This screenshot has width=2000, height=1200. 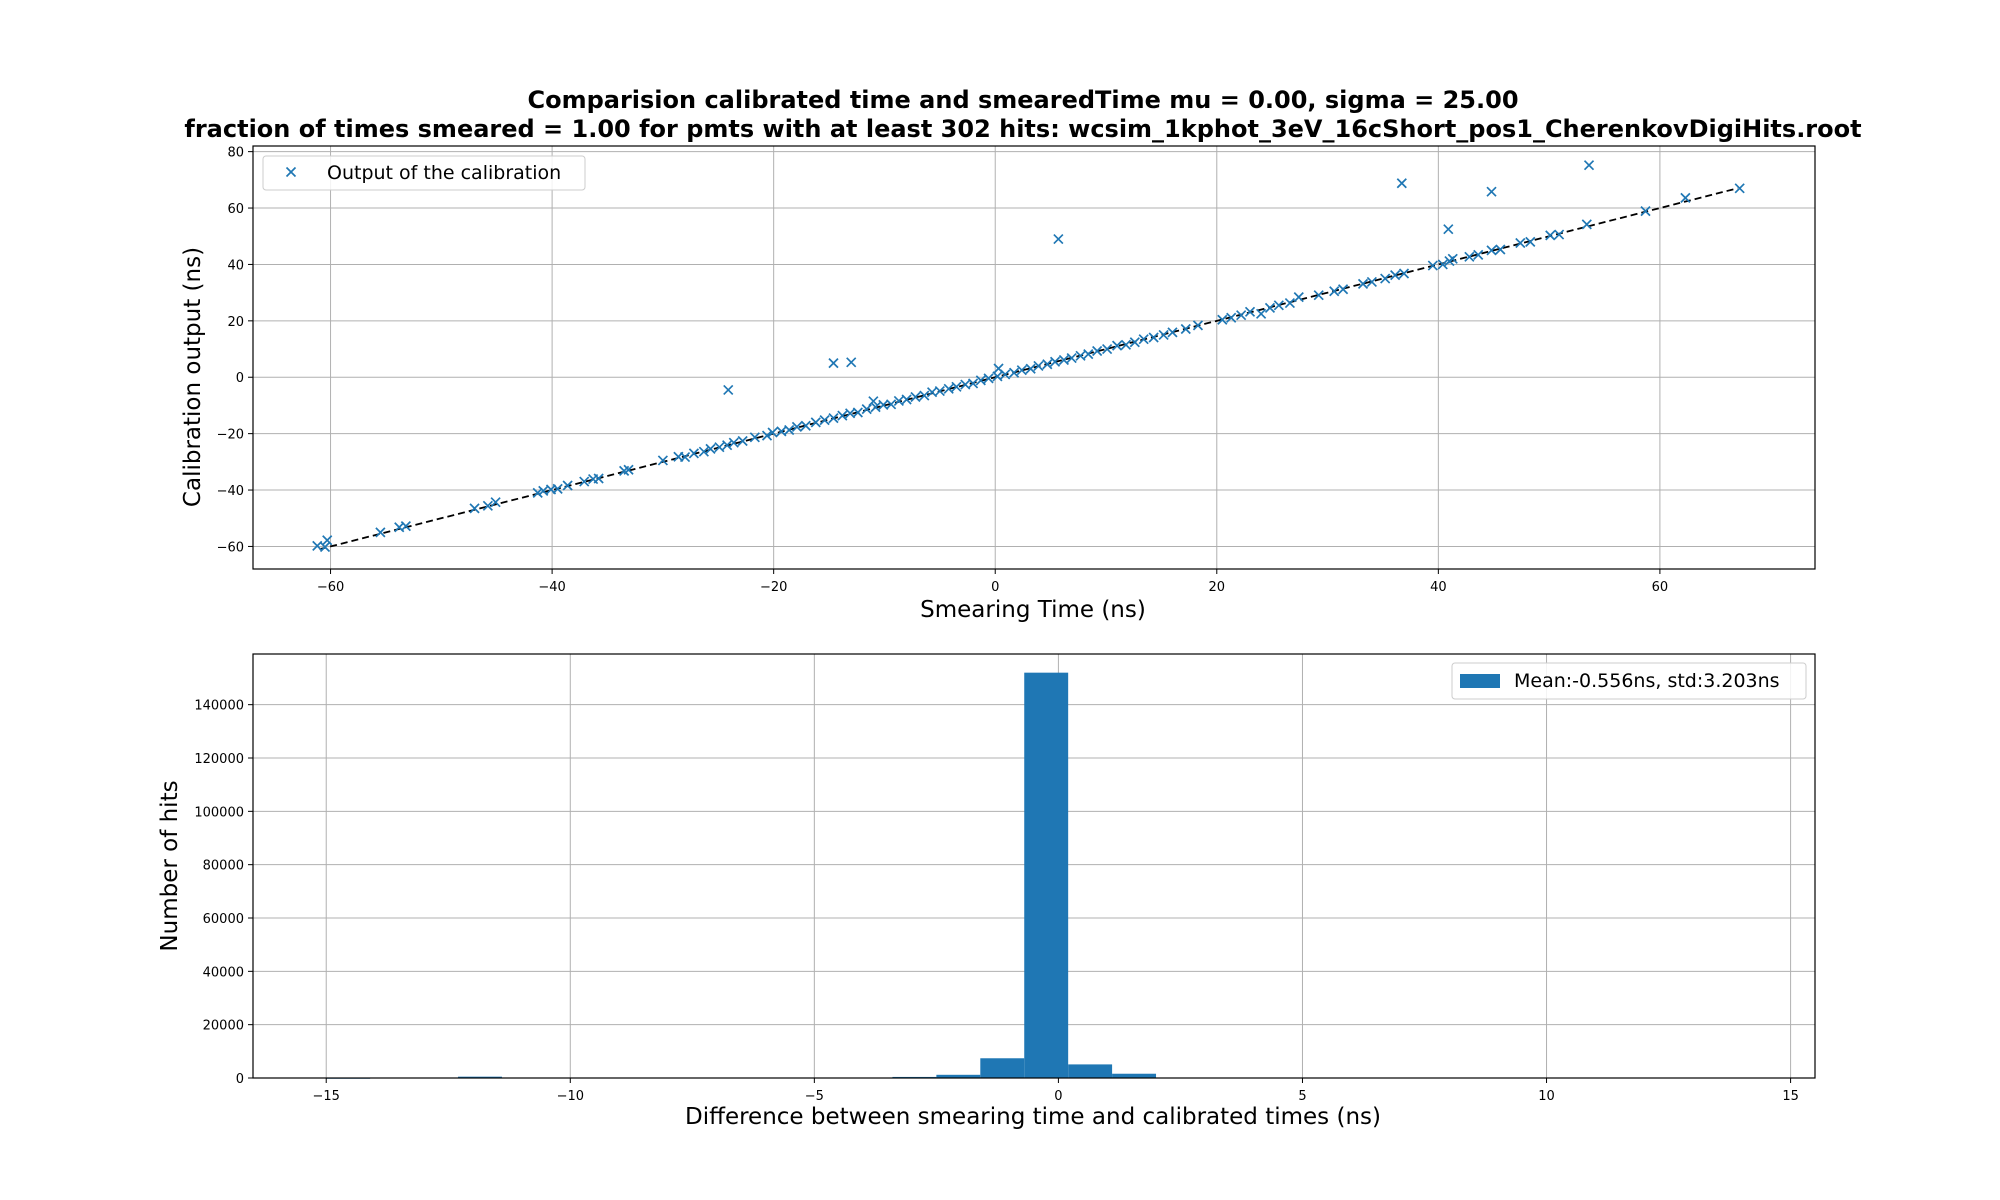 I want to click on scatter-y-tick-label: 60, so click(x=235, y=209).